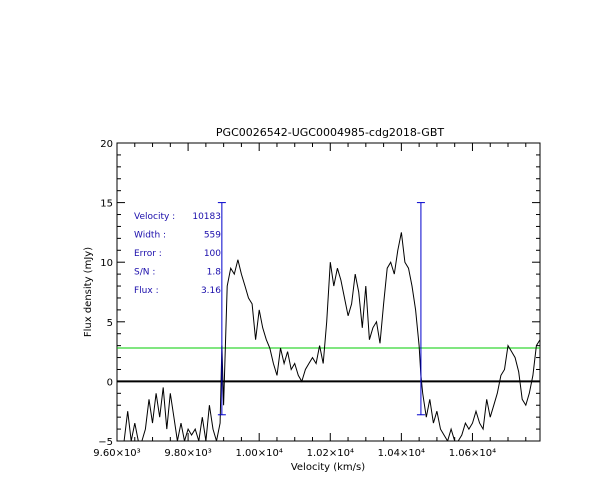 This screenshot has height=500, width=595. Describe the element at coordinates (258, 453) in the screenshot. I see `x-tick-label: 1.00×10⁴` at that location.